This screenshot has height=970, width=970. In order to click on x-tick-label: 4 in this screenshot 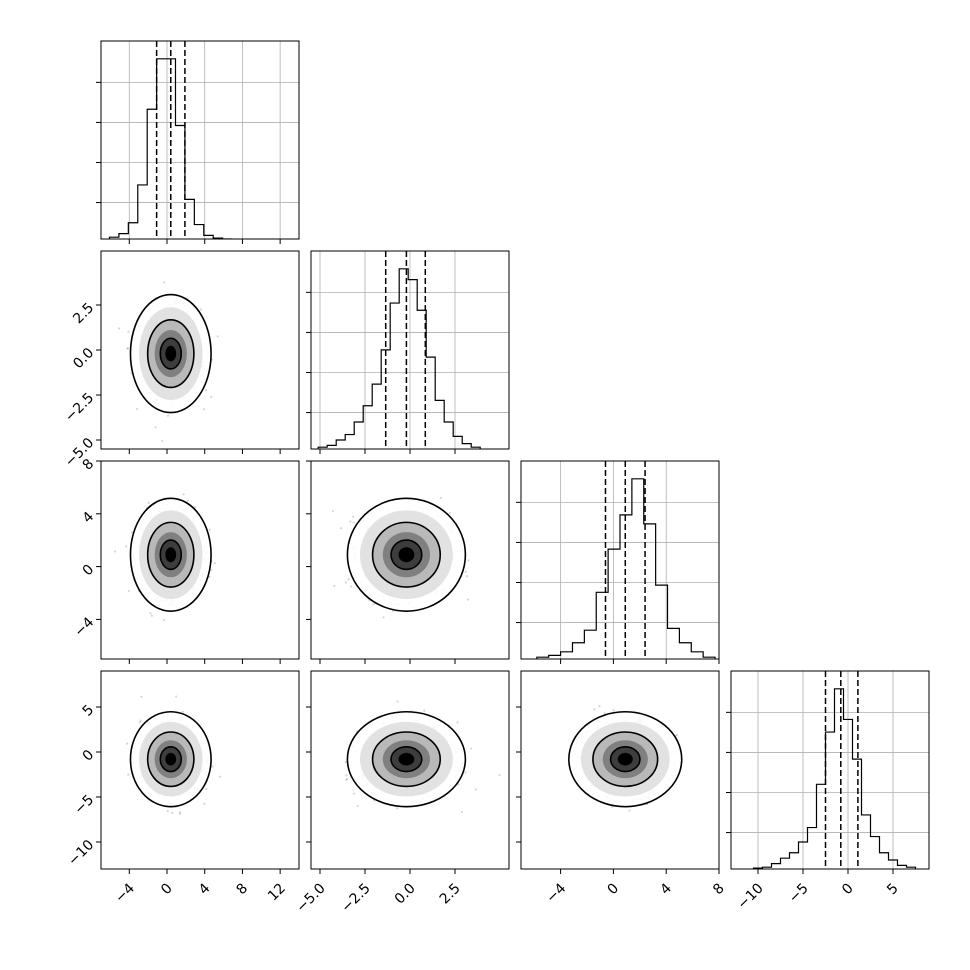, I will do `click(666, 889)`.